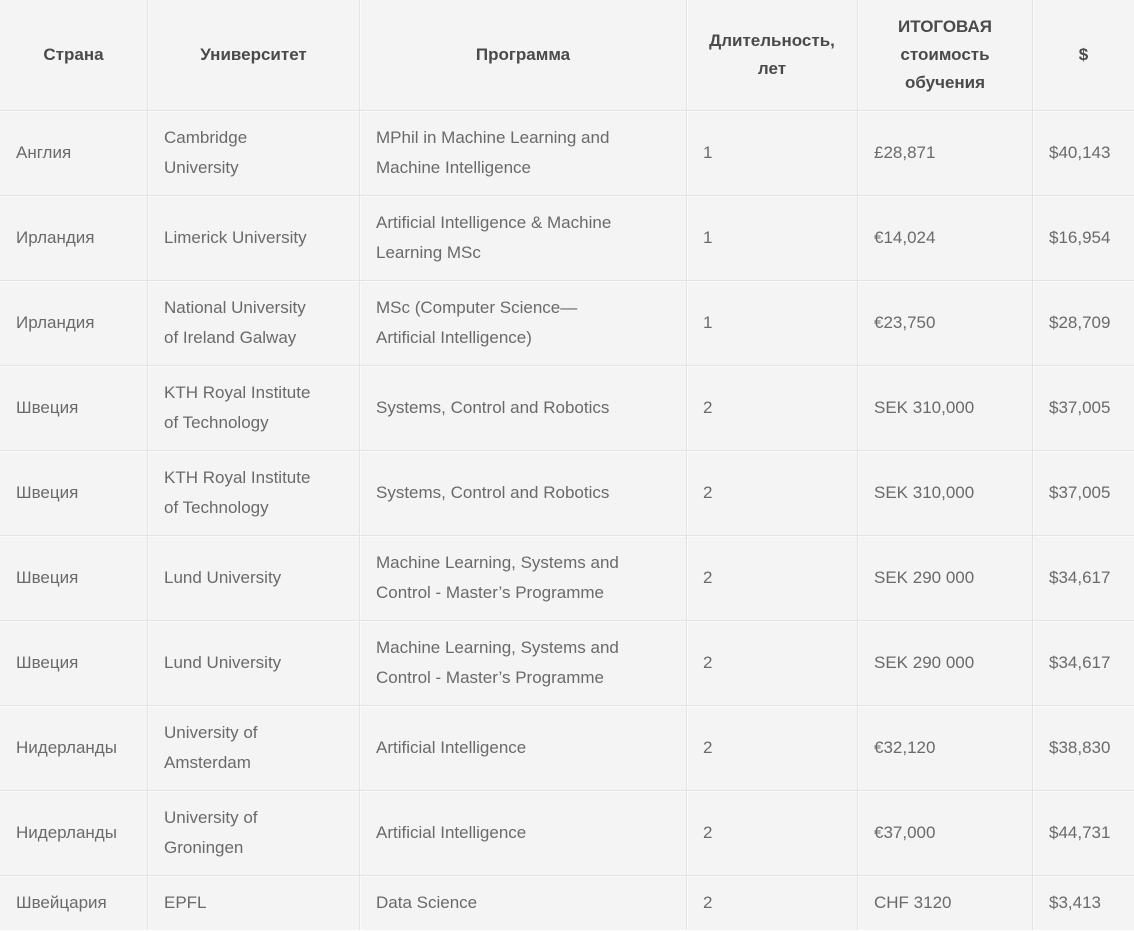  What do you see at coordinates (1083, 55) in the screenshot?
I see `column-header-usd: $` at bounding box center [1083, 55].